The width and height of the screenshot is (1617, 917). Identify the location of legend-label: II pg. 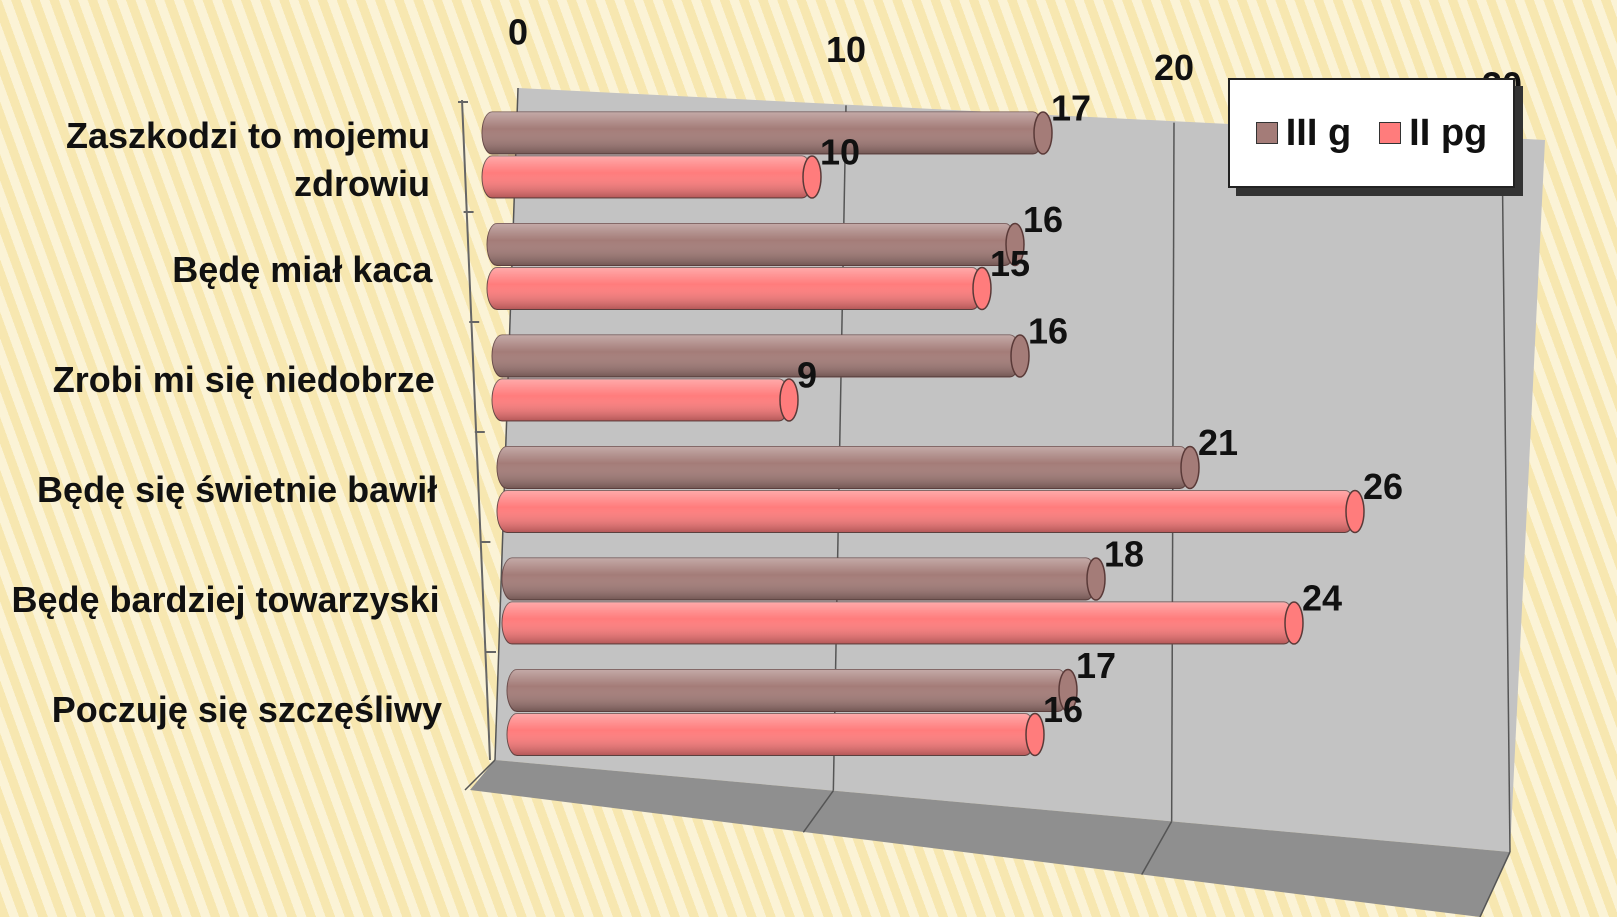
(1448, 132).